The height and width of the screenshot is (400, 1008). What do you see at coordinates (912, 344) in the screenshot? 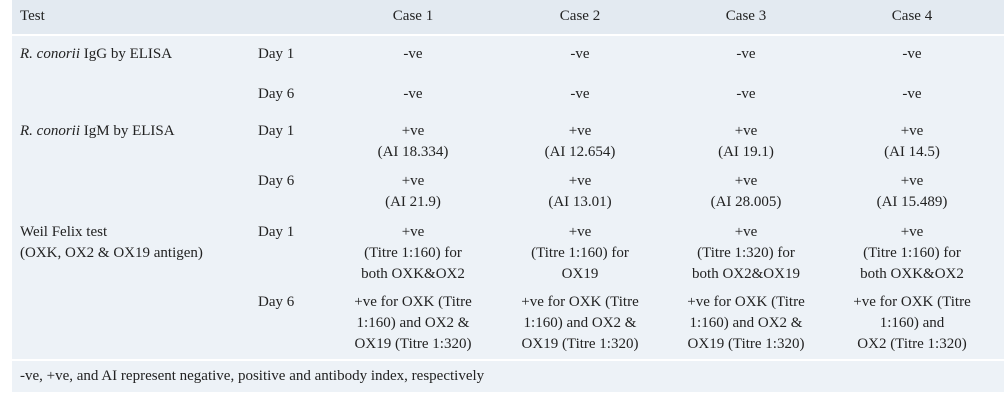
I see `case-value: OX2 (Titre 1:320)` at bounding box center [912, 344].